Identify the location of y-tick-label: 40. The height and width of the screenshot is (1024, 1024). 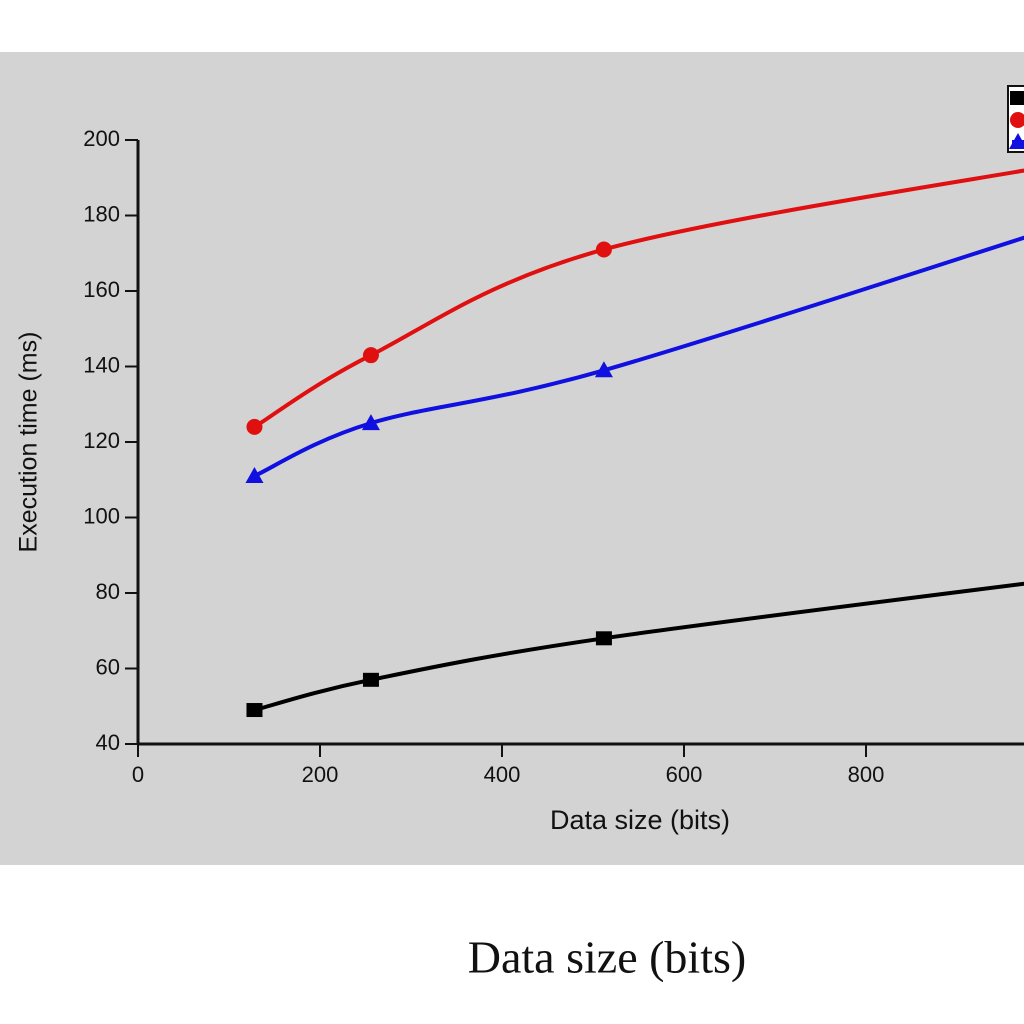
(108, 742).